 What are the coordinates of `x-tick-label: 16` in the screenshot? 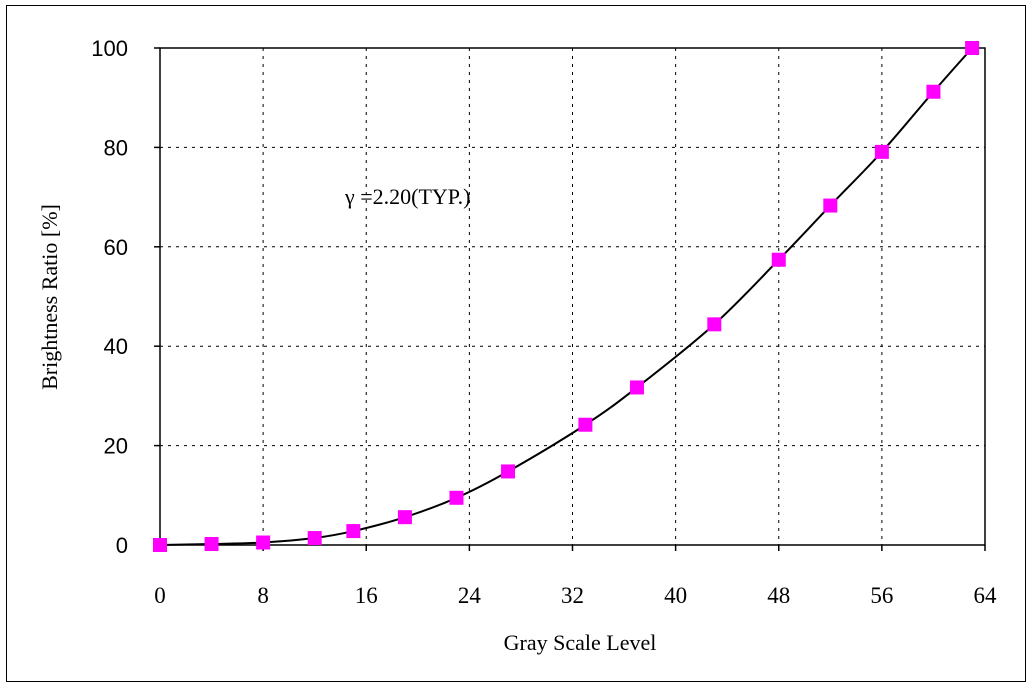 It's located at (366, 595).